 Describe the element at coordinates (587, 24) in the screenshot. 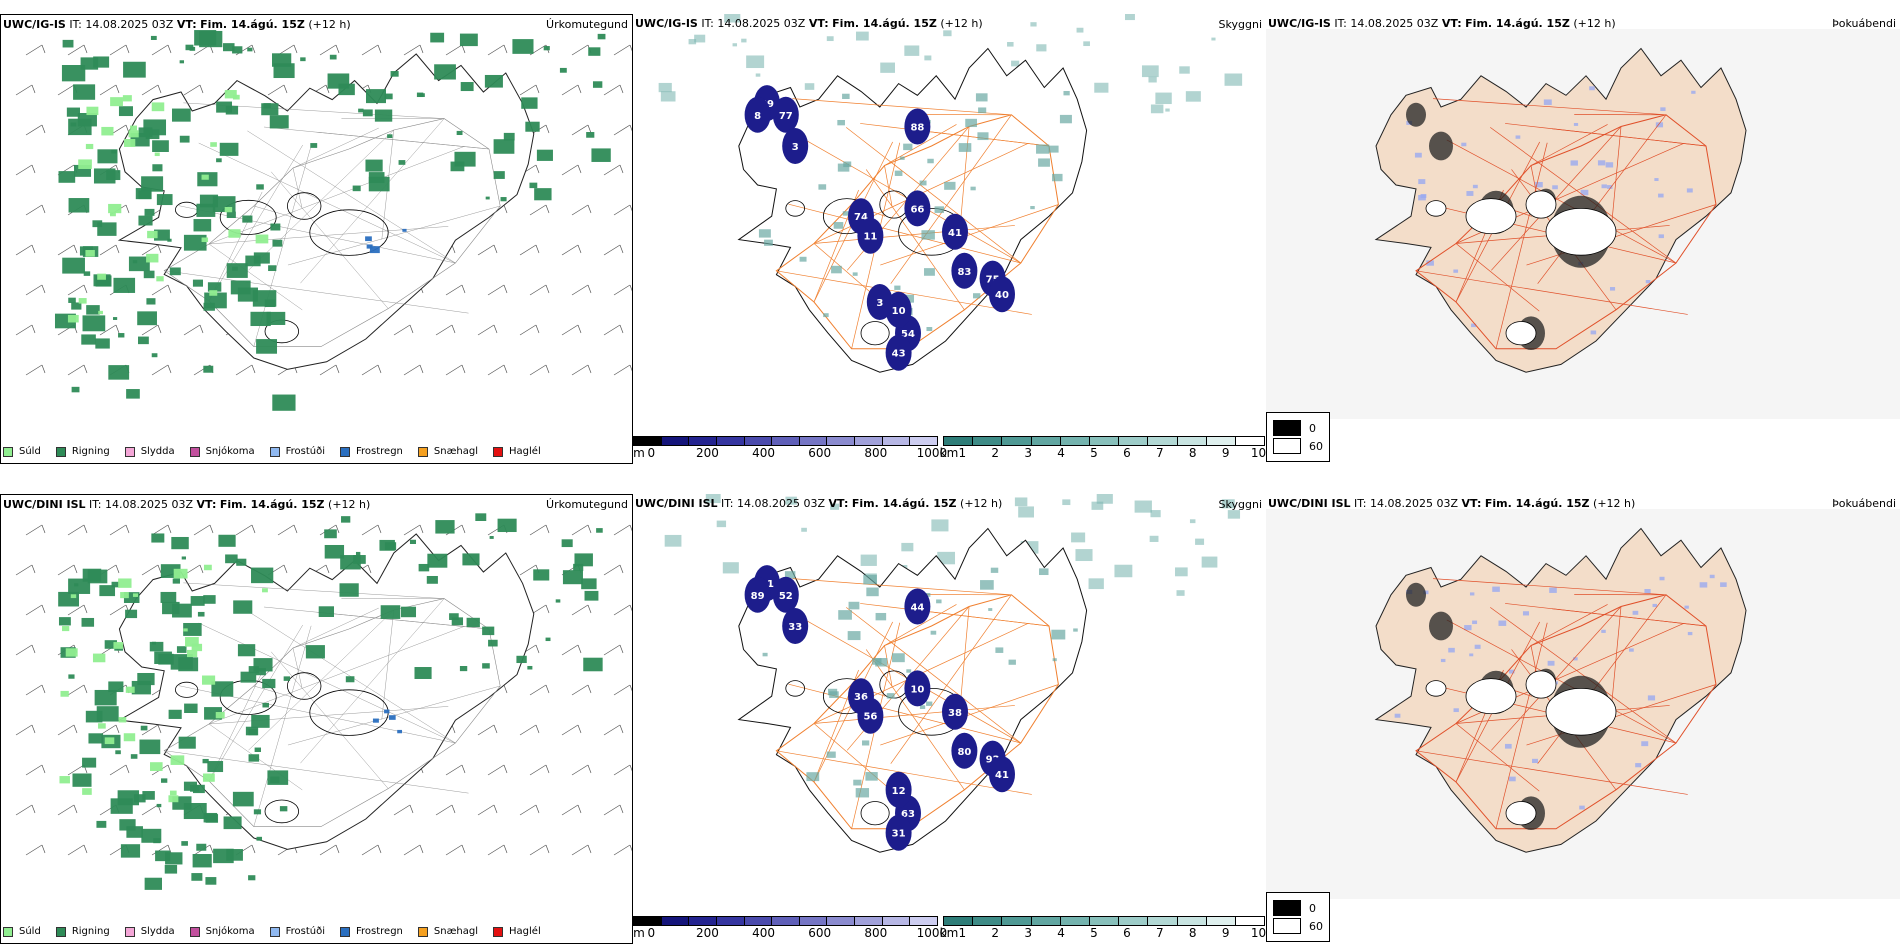

I see `panel-type-label: Úrkomutegund` at that location.